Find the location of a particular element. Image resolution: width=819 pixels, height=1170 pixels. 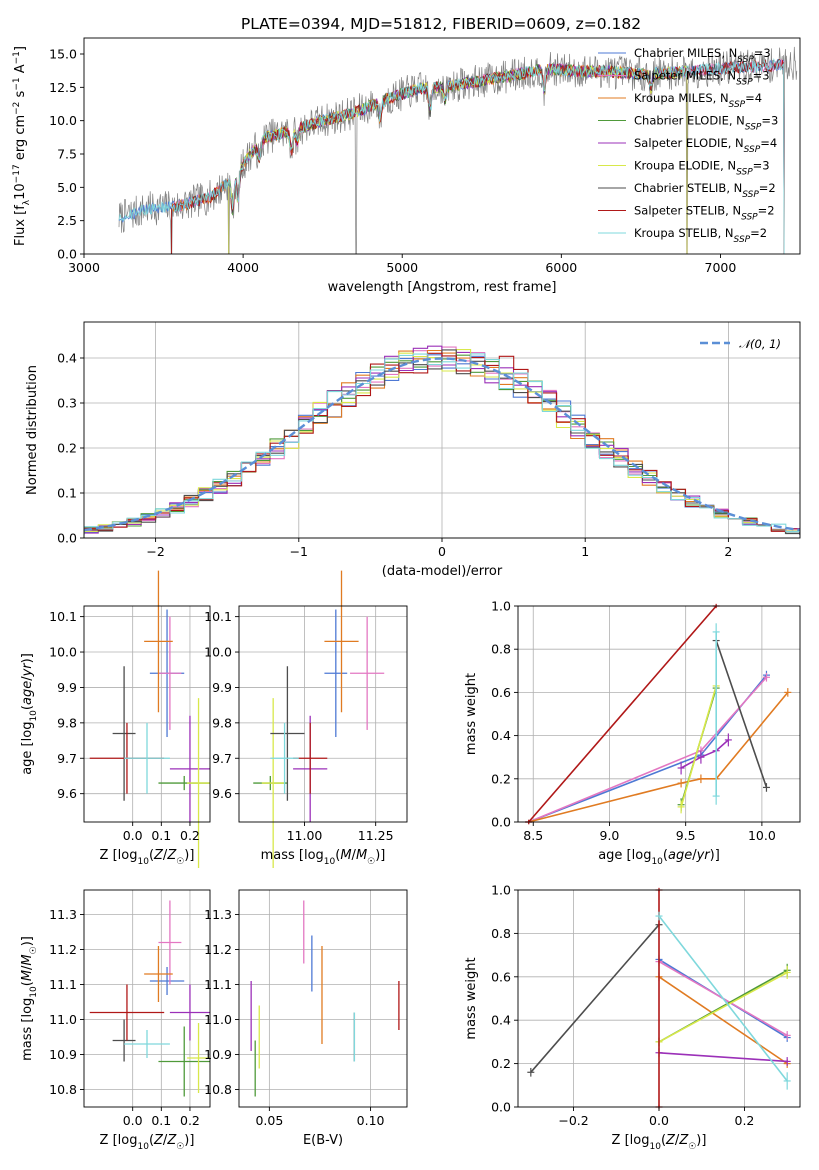

label-part: Salpeter STELIB, N is located at coordinates (687, 211).